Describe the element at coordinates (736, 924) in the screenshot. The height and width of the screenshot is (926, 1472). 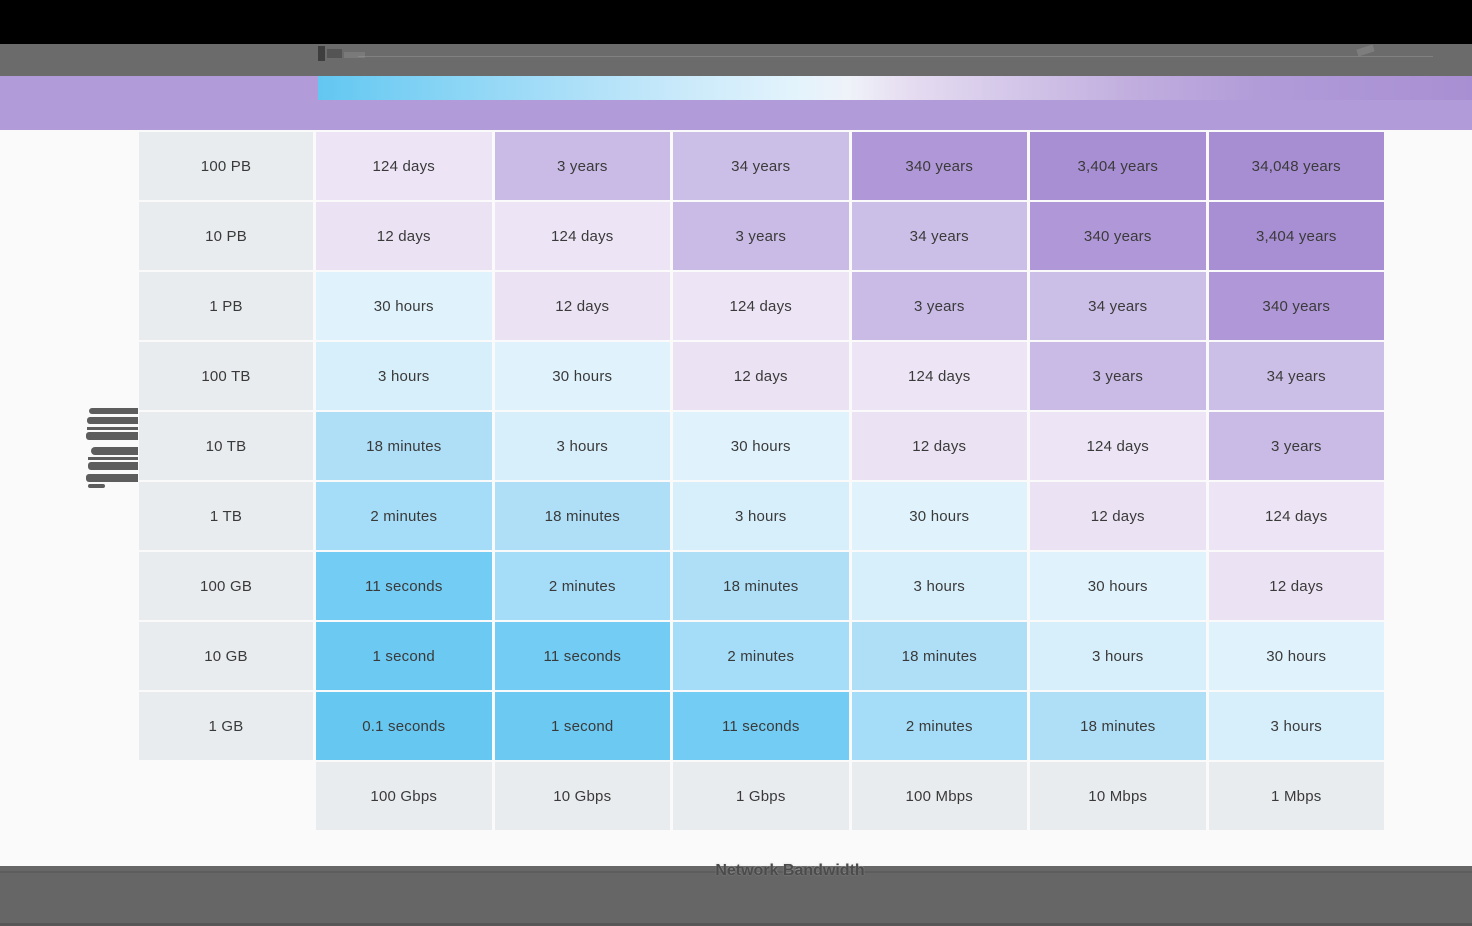
I see `footer-bottom-edge` at that location.